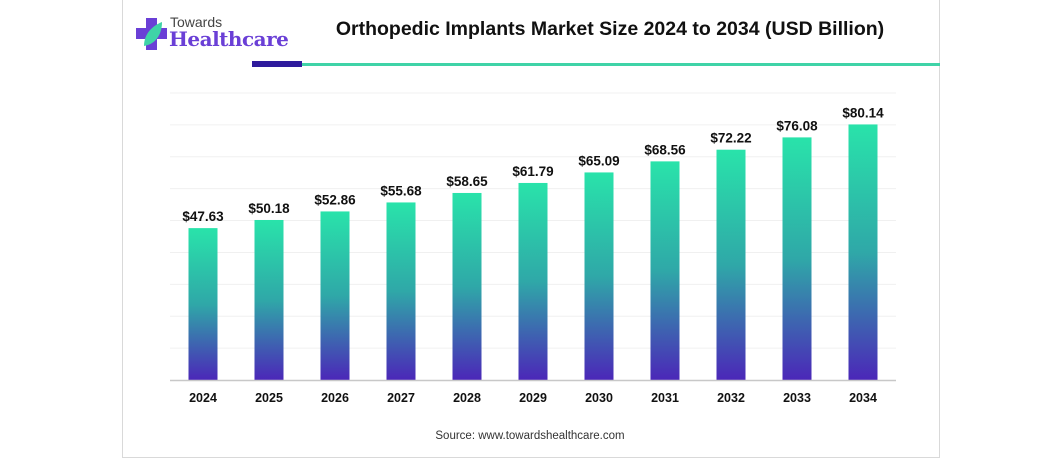 This screenshot has height=460, width=1044. I want to click on bar-2032, so click(731, 264).